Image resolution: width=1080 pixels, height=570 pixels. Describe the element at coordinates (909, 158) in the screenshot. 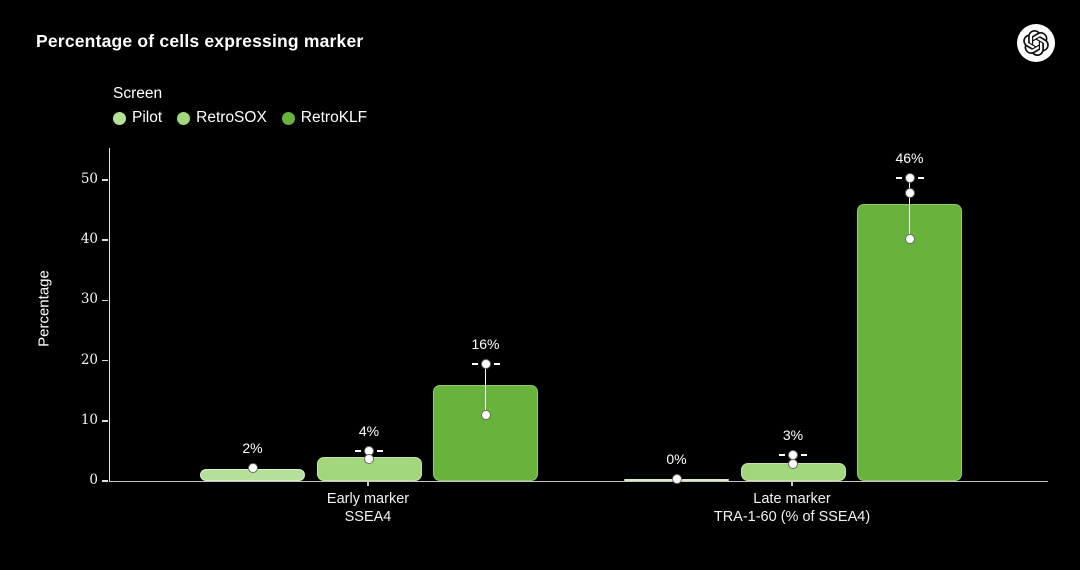

I see `bar-value-label: 46%` at that location.